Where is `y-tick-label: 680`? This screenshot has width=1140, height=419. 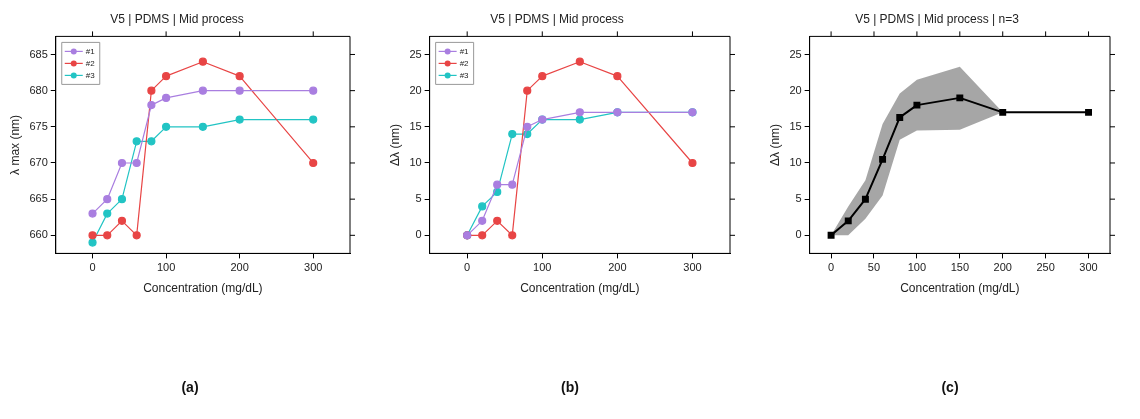
y-tick-label: 680 is located at coordinates (38, 89).